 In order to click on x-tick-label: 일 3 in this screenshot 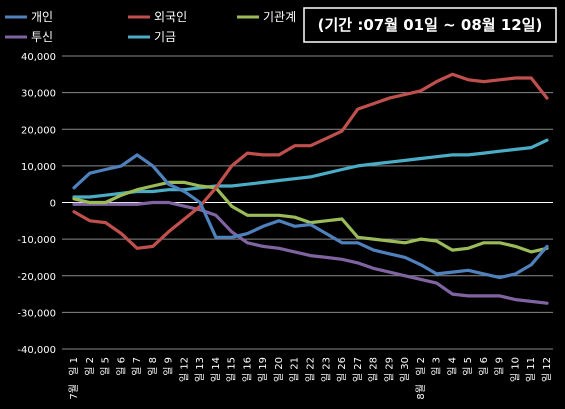, I will do `click(437, 366)`.